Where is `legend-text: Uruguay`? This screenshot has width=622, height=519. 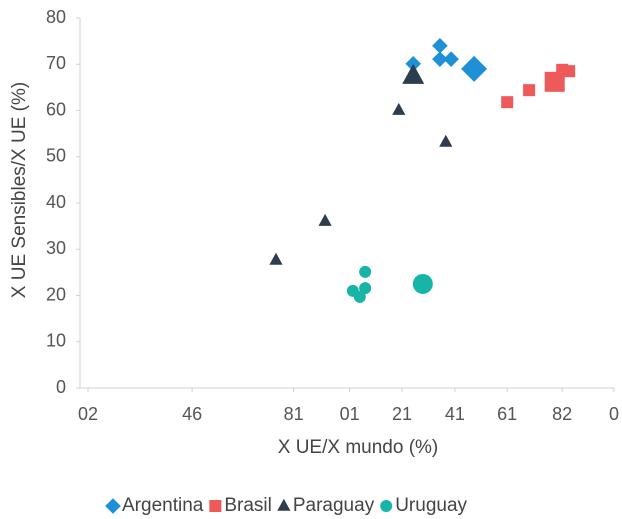
legend-text: Uruguay is located at coordinates (431, 505).